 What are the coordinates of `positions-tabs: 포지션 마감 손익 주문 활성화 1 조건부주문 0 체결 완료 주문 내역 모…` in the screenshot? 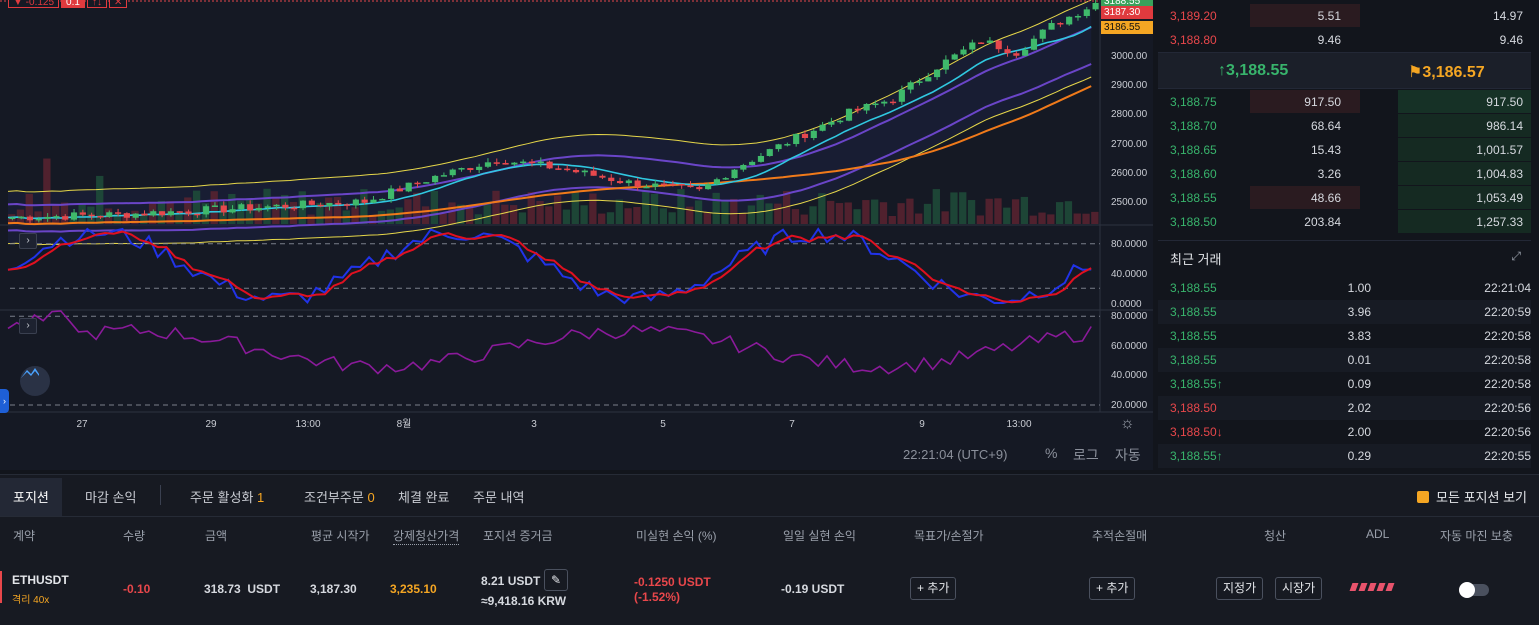 It's located at (769, 496).